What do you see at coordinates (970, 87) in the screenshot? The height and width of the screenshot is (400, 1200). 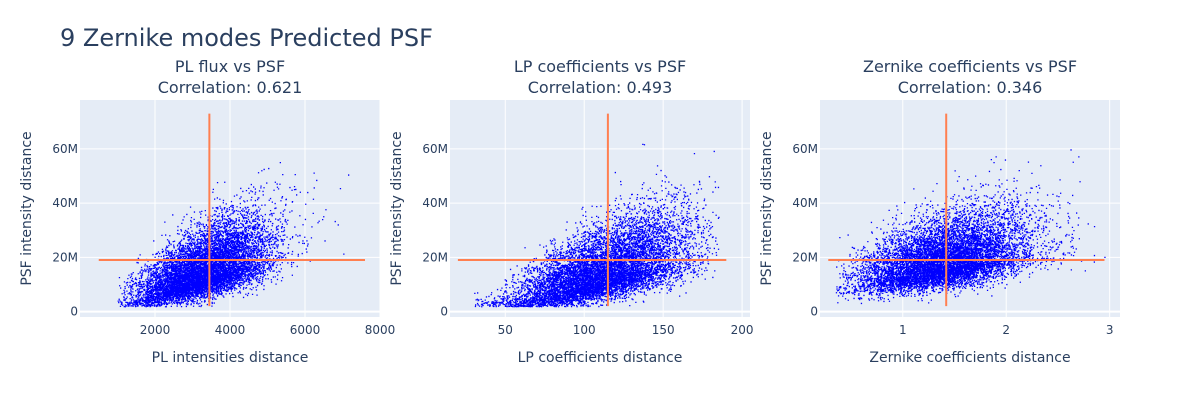 I see `subplot-correlation: Correlation: 0.346` at bounding box center [970, 87].